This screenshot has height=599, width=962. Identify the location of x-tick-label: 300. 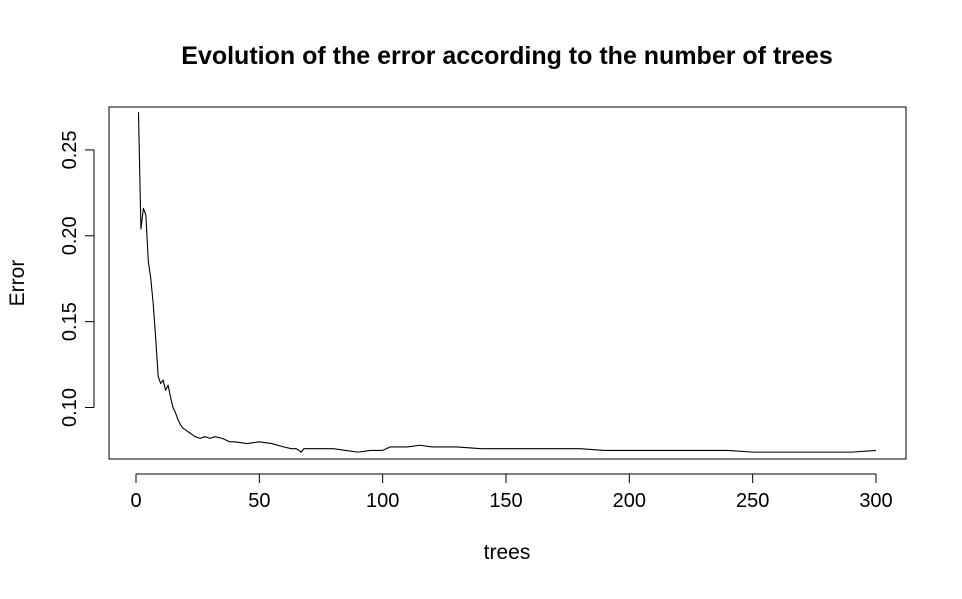
(875, 501).